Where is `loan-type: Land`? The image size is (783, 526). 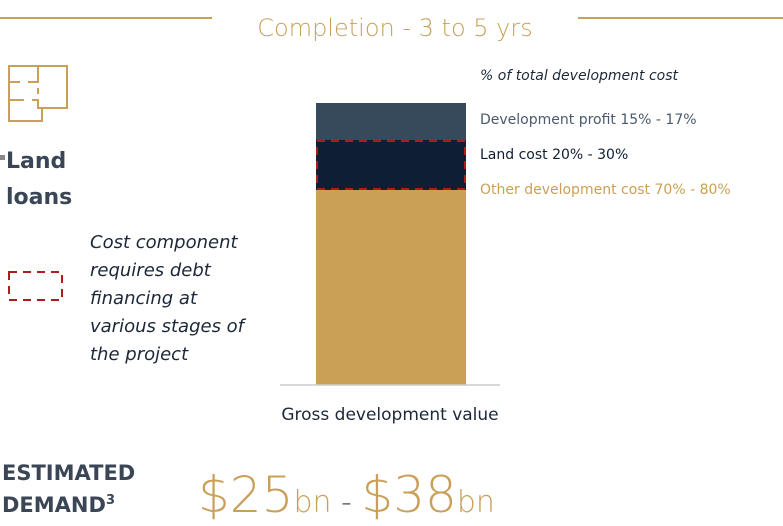 loan-type: Land is located at coordinates (36, 161).